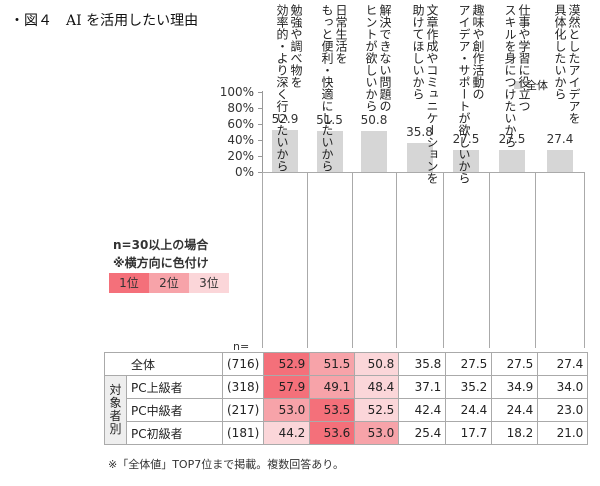 Image resolution: width=600 pixels, height=486 pixels. What do you see at coordinates (287, 387) in the screenshot?
I see `value-cell: 57.9` at bounding box center [287, 387].